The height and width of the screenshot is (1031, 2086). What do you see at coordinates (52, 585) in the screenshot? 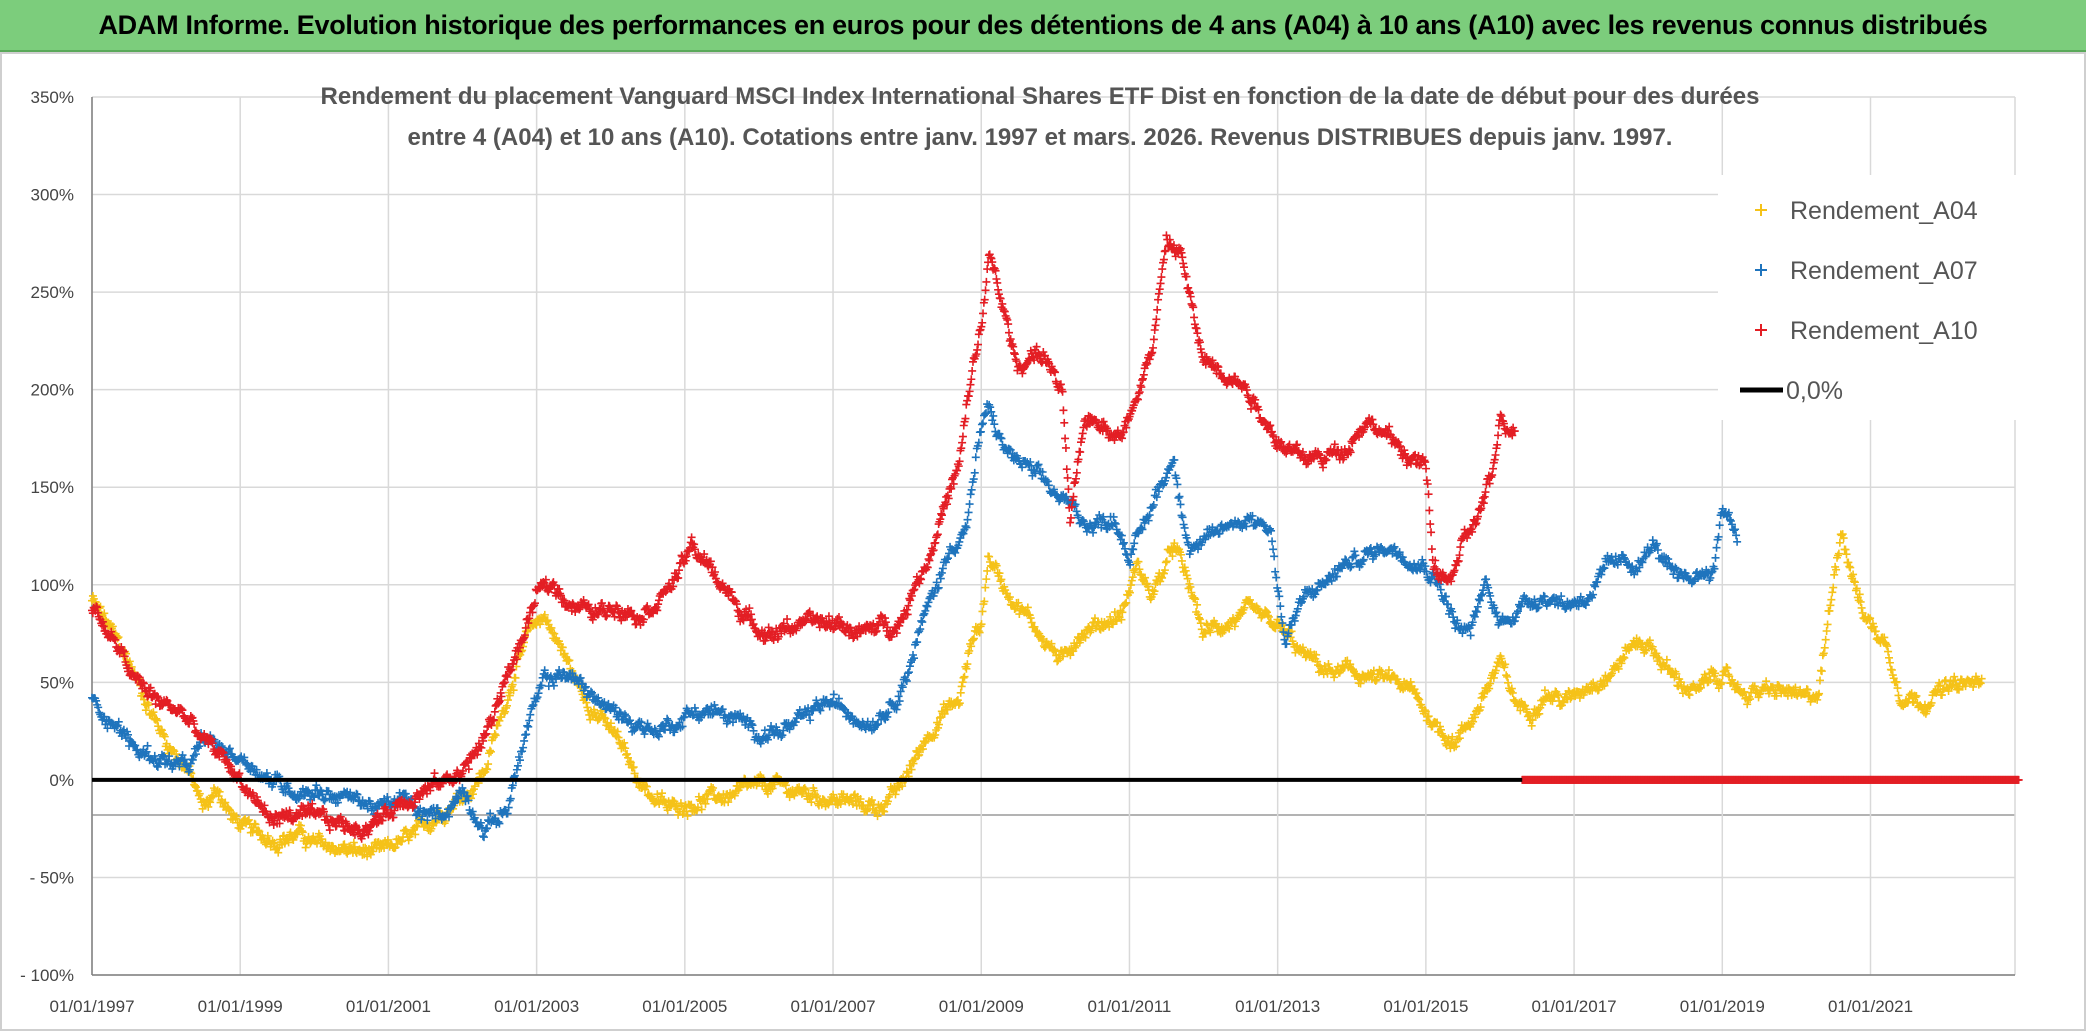
I see `y-tick-label: 100%` at bounding box center [52, 585].